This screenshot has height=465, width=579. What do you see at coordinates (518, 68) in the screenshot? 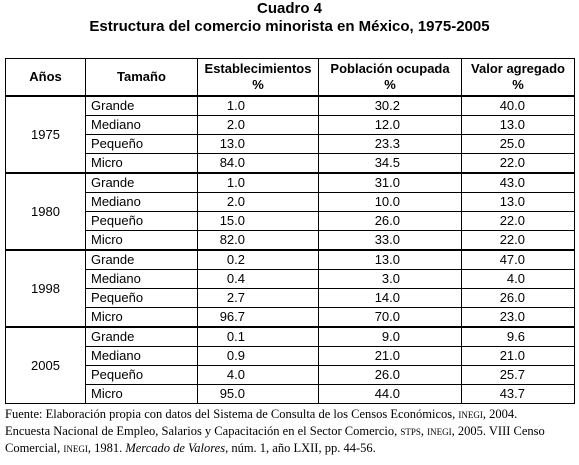
I see `header-text: Valor agregado` at bounding box center [518, 68].